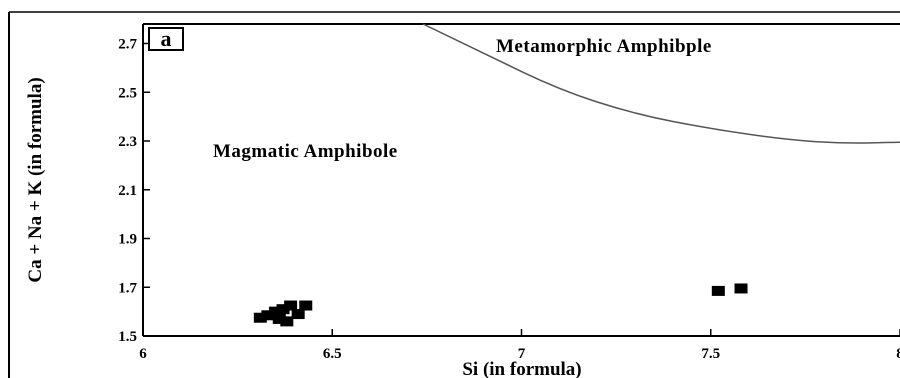 This screenshot has width=900, height=378. What do you see at coordinates (898, 354) in the screenshot?
I see `x-tick-label: 8` at bounding box center [898, 354].